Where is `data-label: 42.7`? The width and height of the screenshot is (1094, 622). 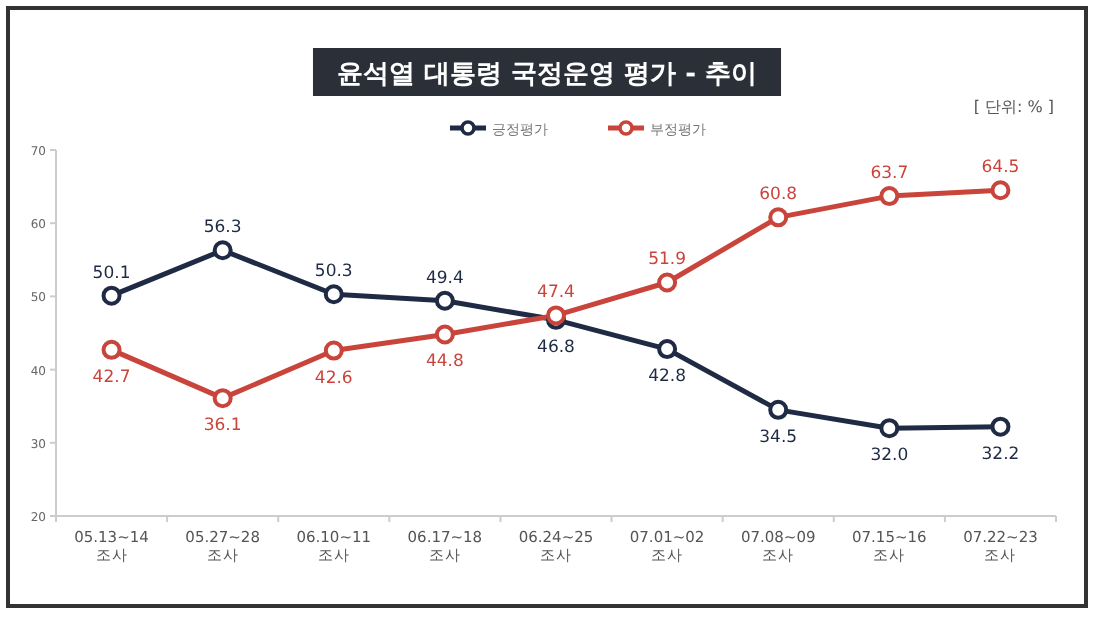 data-label: 42.7 is located at coordinates (111, 377).